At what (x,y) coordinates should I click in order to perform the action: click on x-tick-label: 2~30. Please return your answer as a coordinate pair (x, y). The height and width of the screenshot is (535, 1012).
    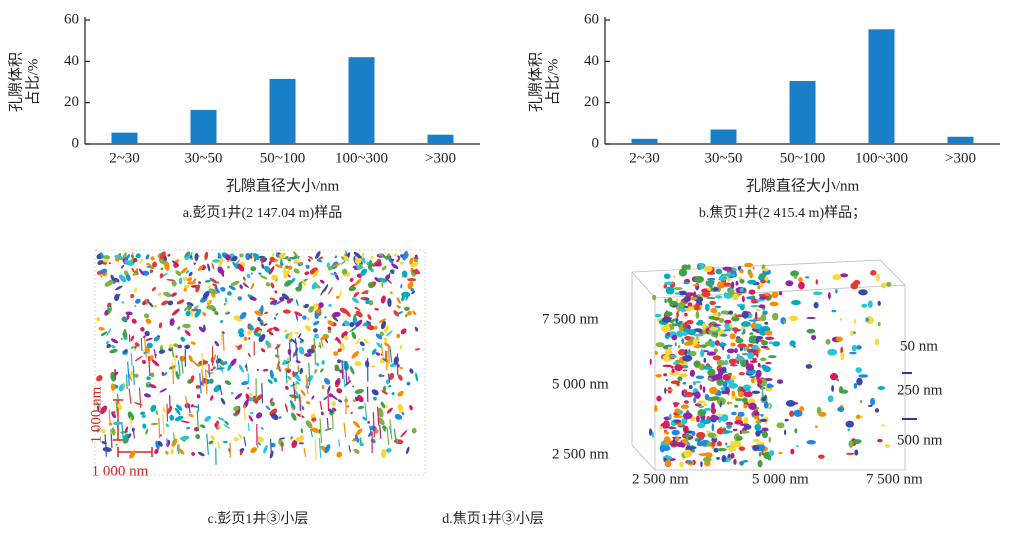
    Looking at the image, I should click on (124, 158).